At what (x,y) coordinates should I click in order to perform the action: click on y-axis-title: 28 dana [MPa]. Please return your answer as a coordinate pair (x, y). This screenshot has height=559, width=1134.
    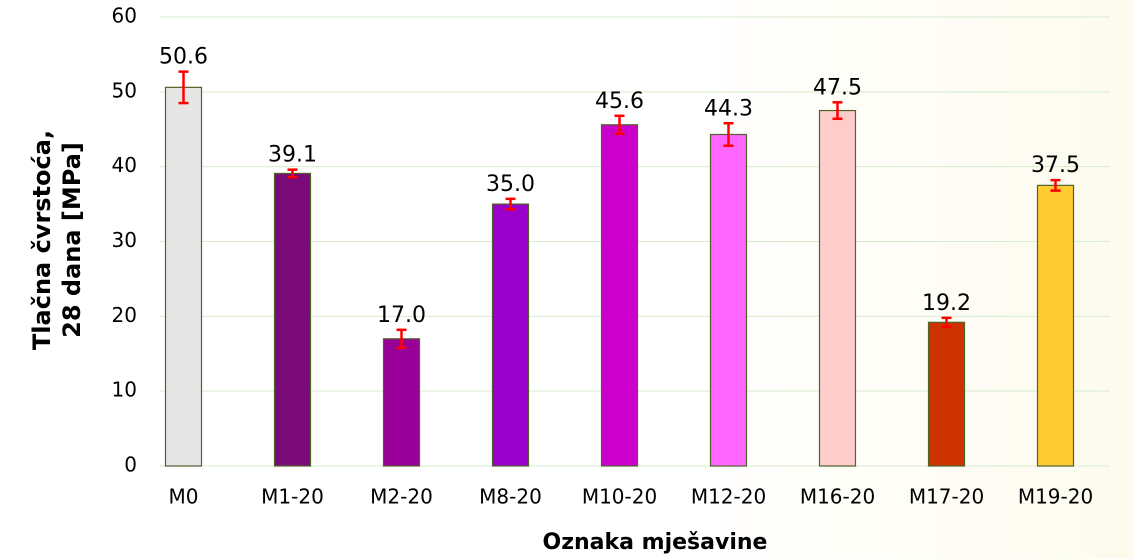
    Looking at the image, I should click on (72, 240).